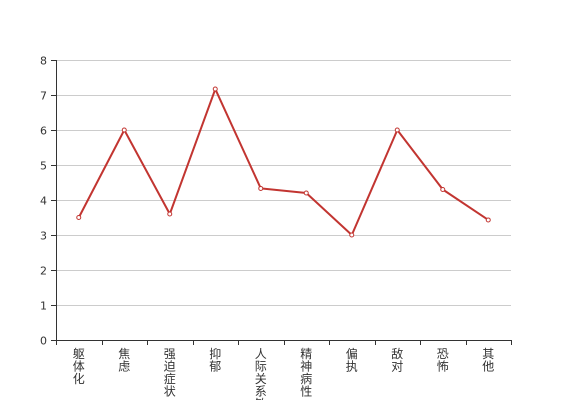 The image size is (567, 404). Describe the element at coordinates (43, 341) in the screenshot. I see `y-tick-label: 0` at that location.